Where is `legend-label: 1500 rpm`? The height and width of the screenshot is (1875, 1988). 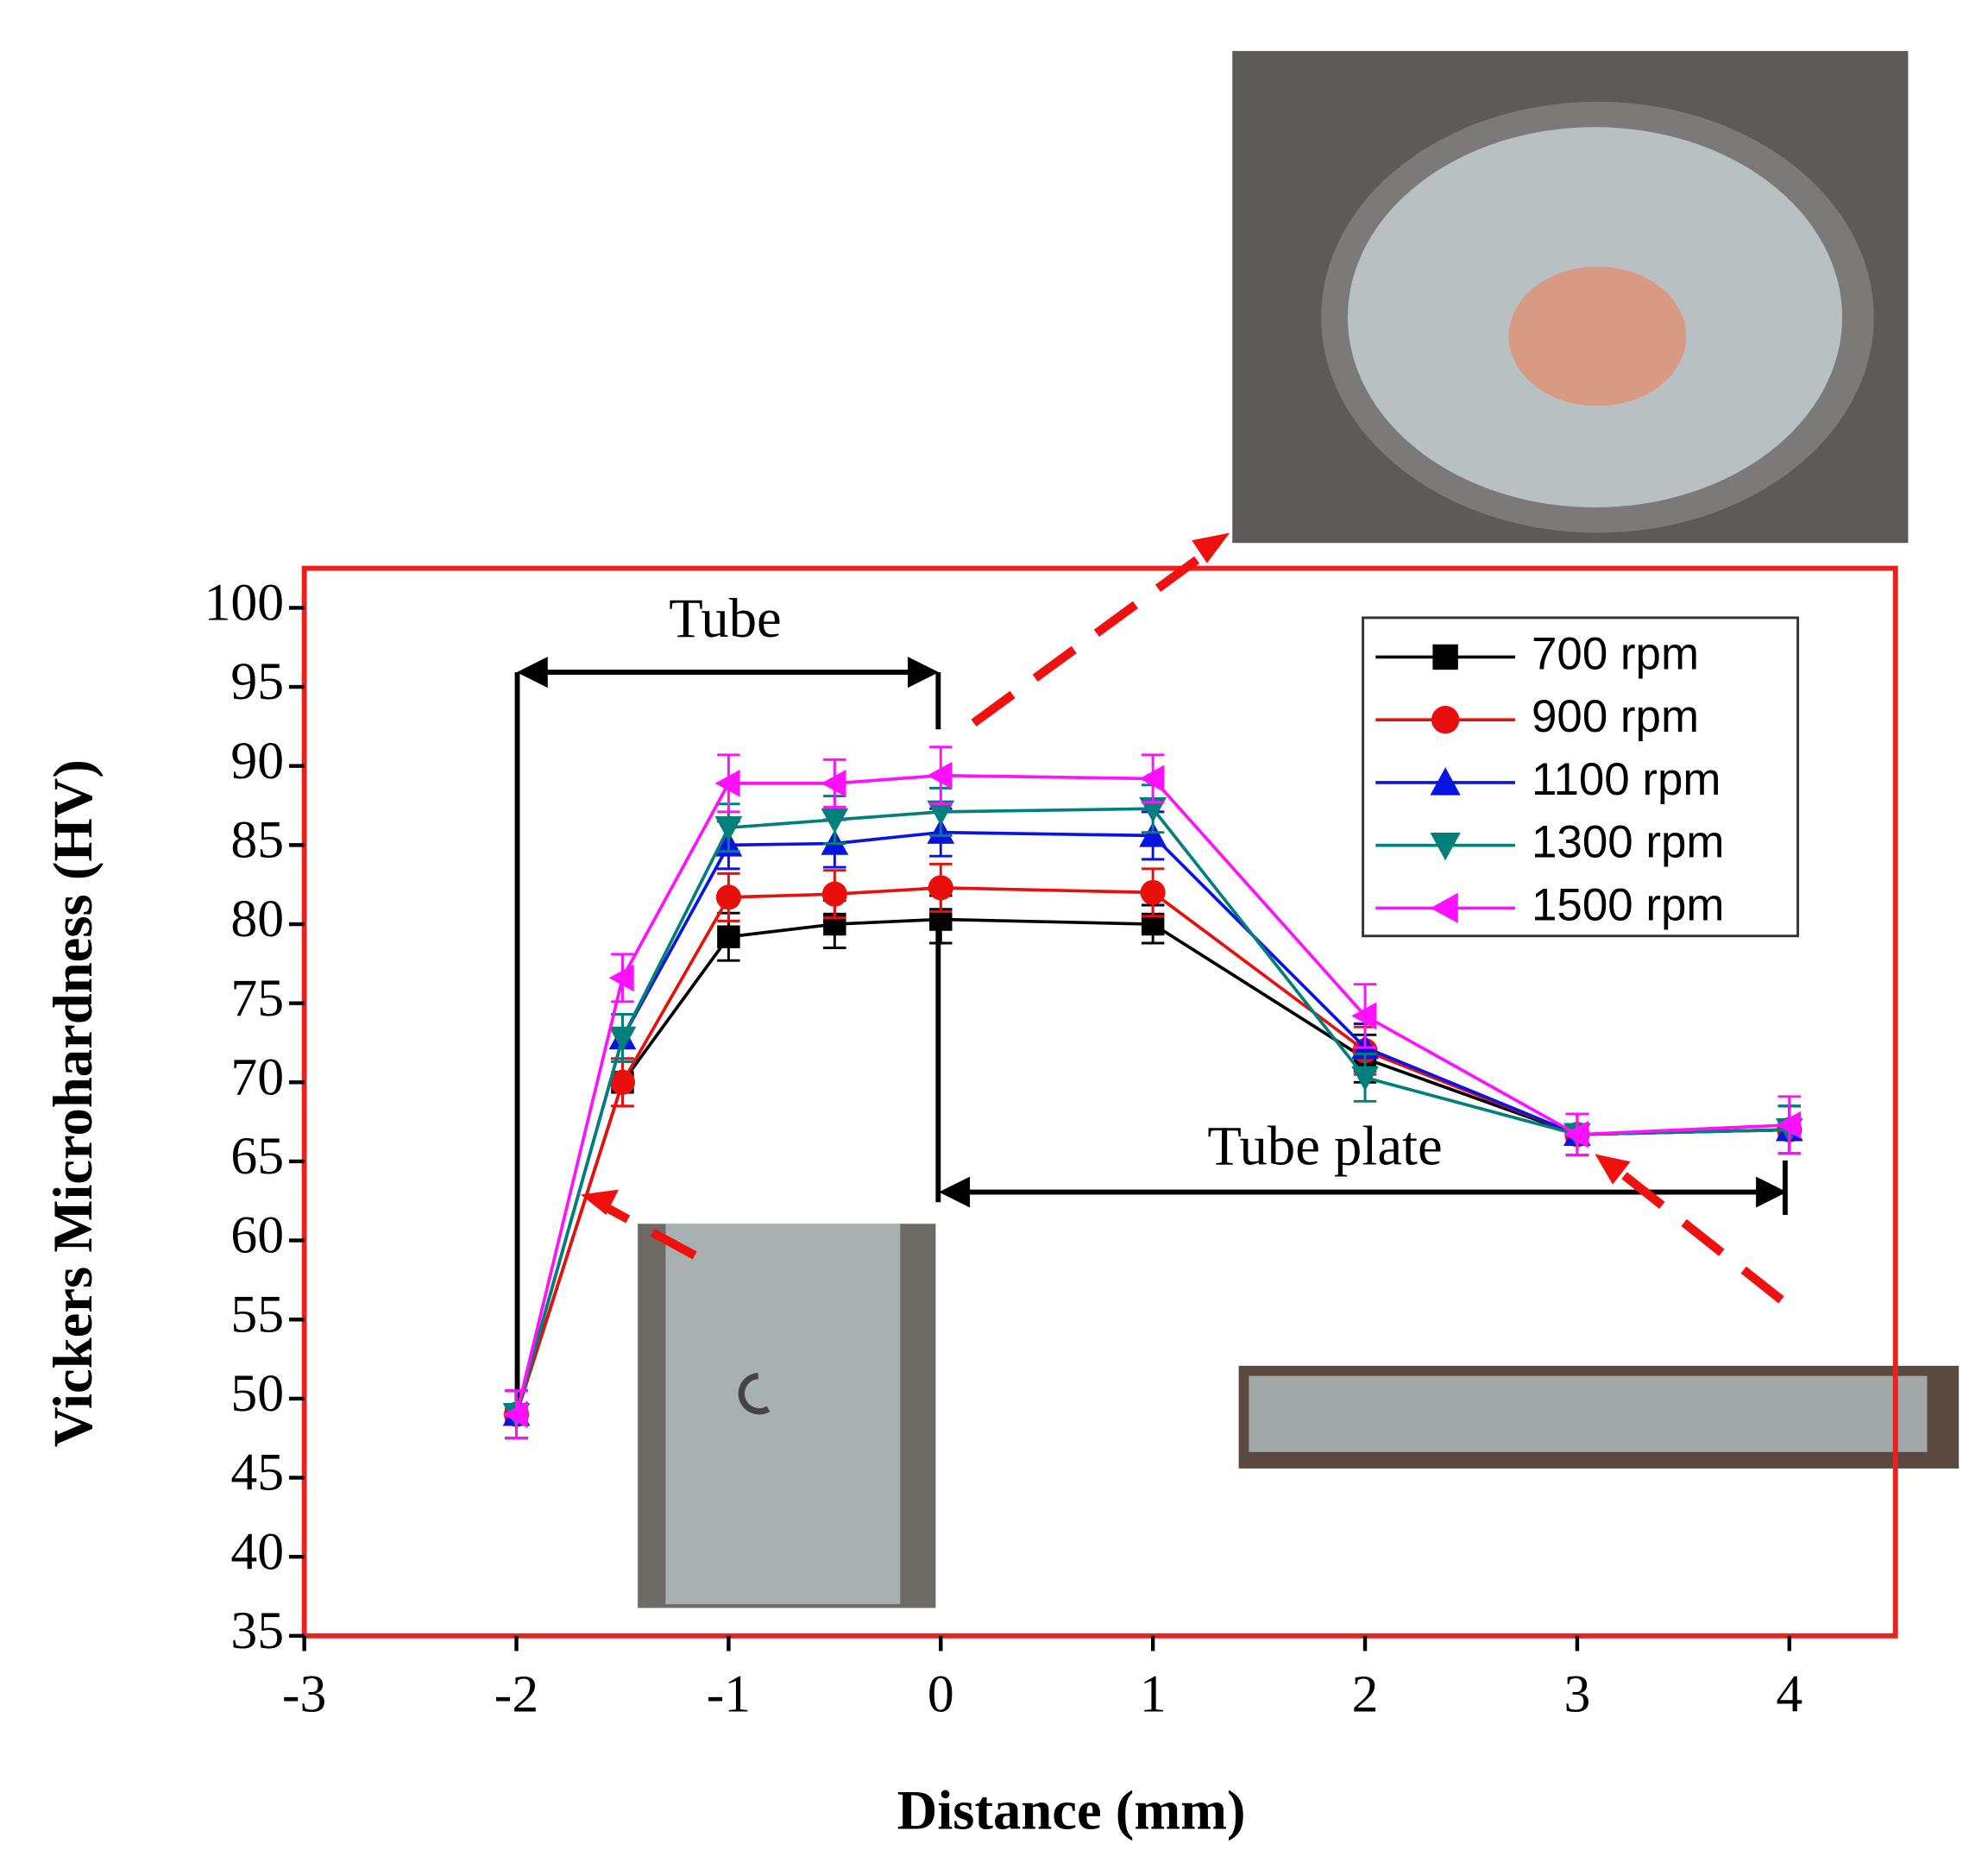 legend-label: 1500 rpm is located at coordinates (1628, 904).